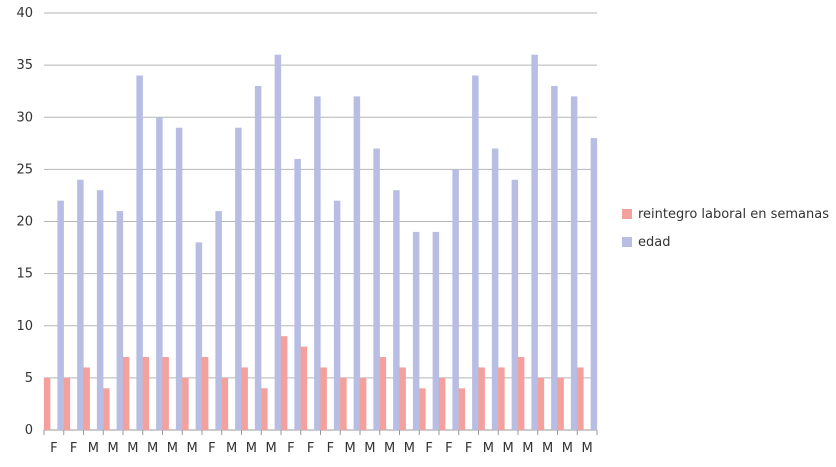  What do you see at coordinates (24, 13) in the screenshot?
I see `y-tick-label: 40` at bounding box center [24, 13].